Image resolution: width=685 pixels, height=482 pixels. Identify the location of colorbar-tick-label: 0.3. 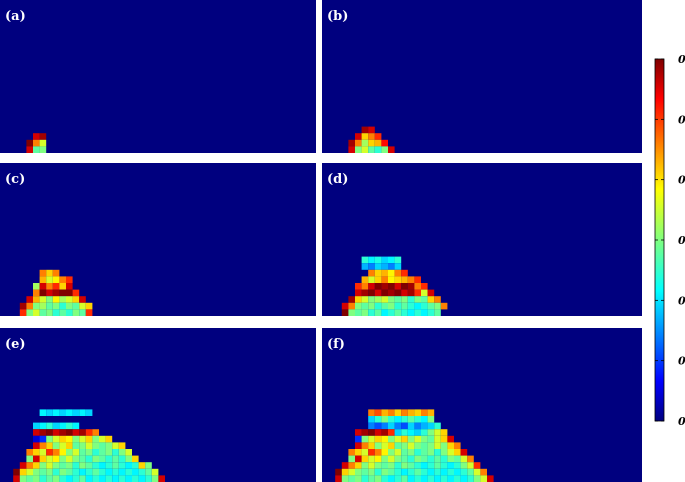
(681, 240).